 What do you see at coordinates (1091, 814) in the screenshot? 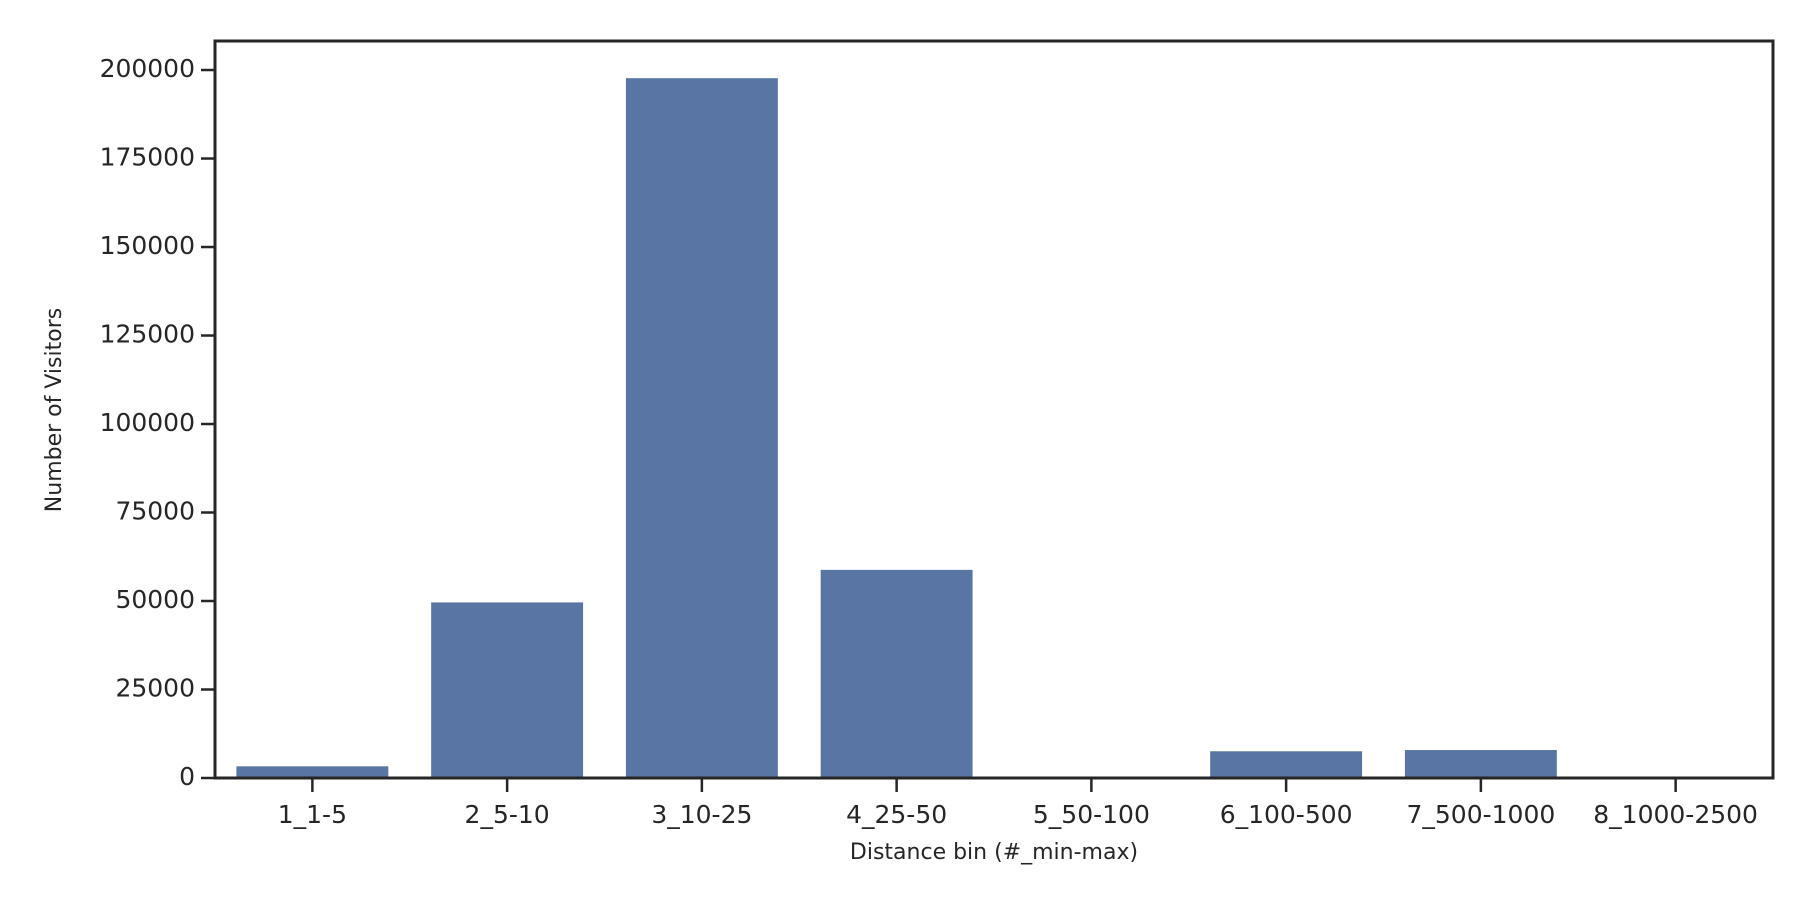
I see `x-tick-label: 5_50-100` at bounding box center [1091, 814].